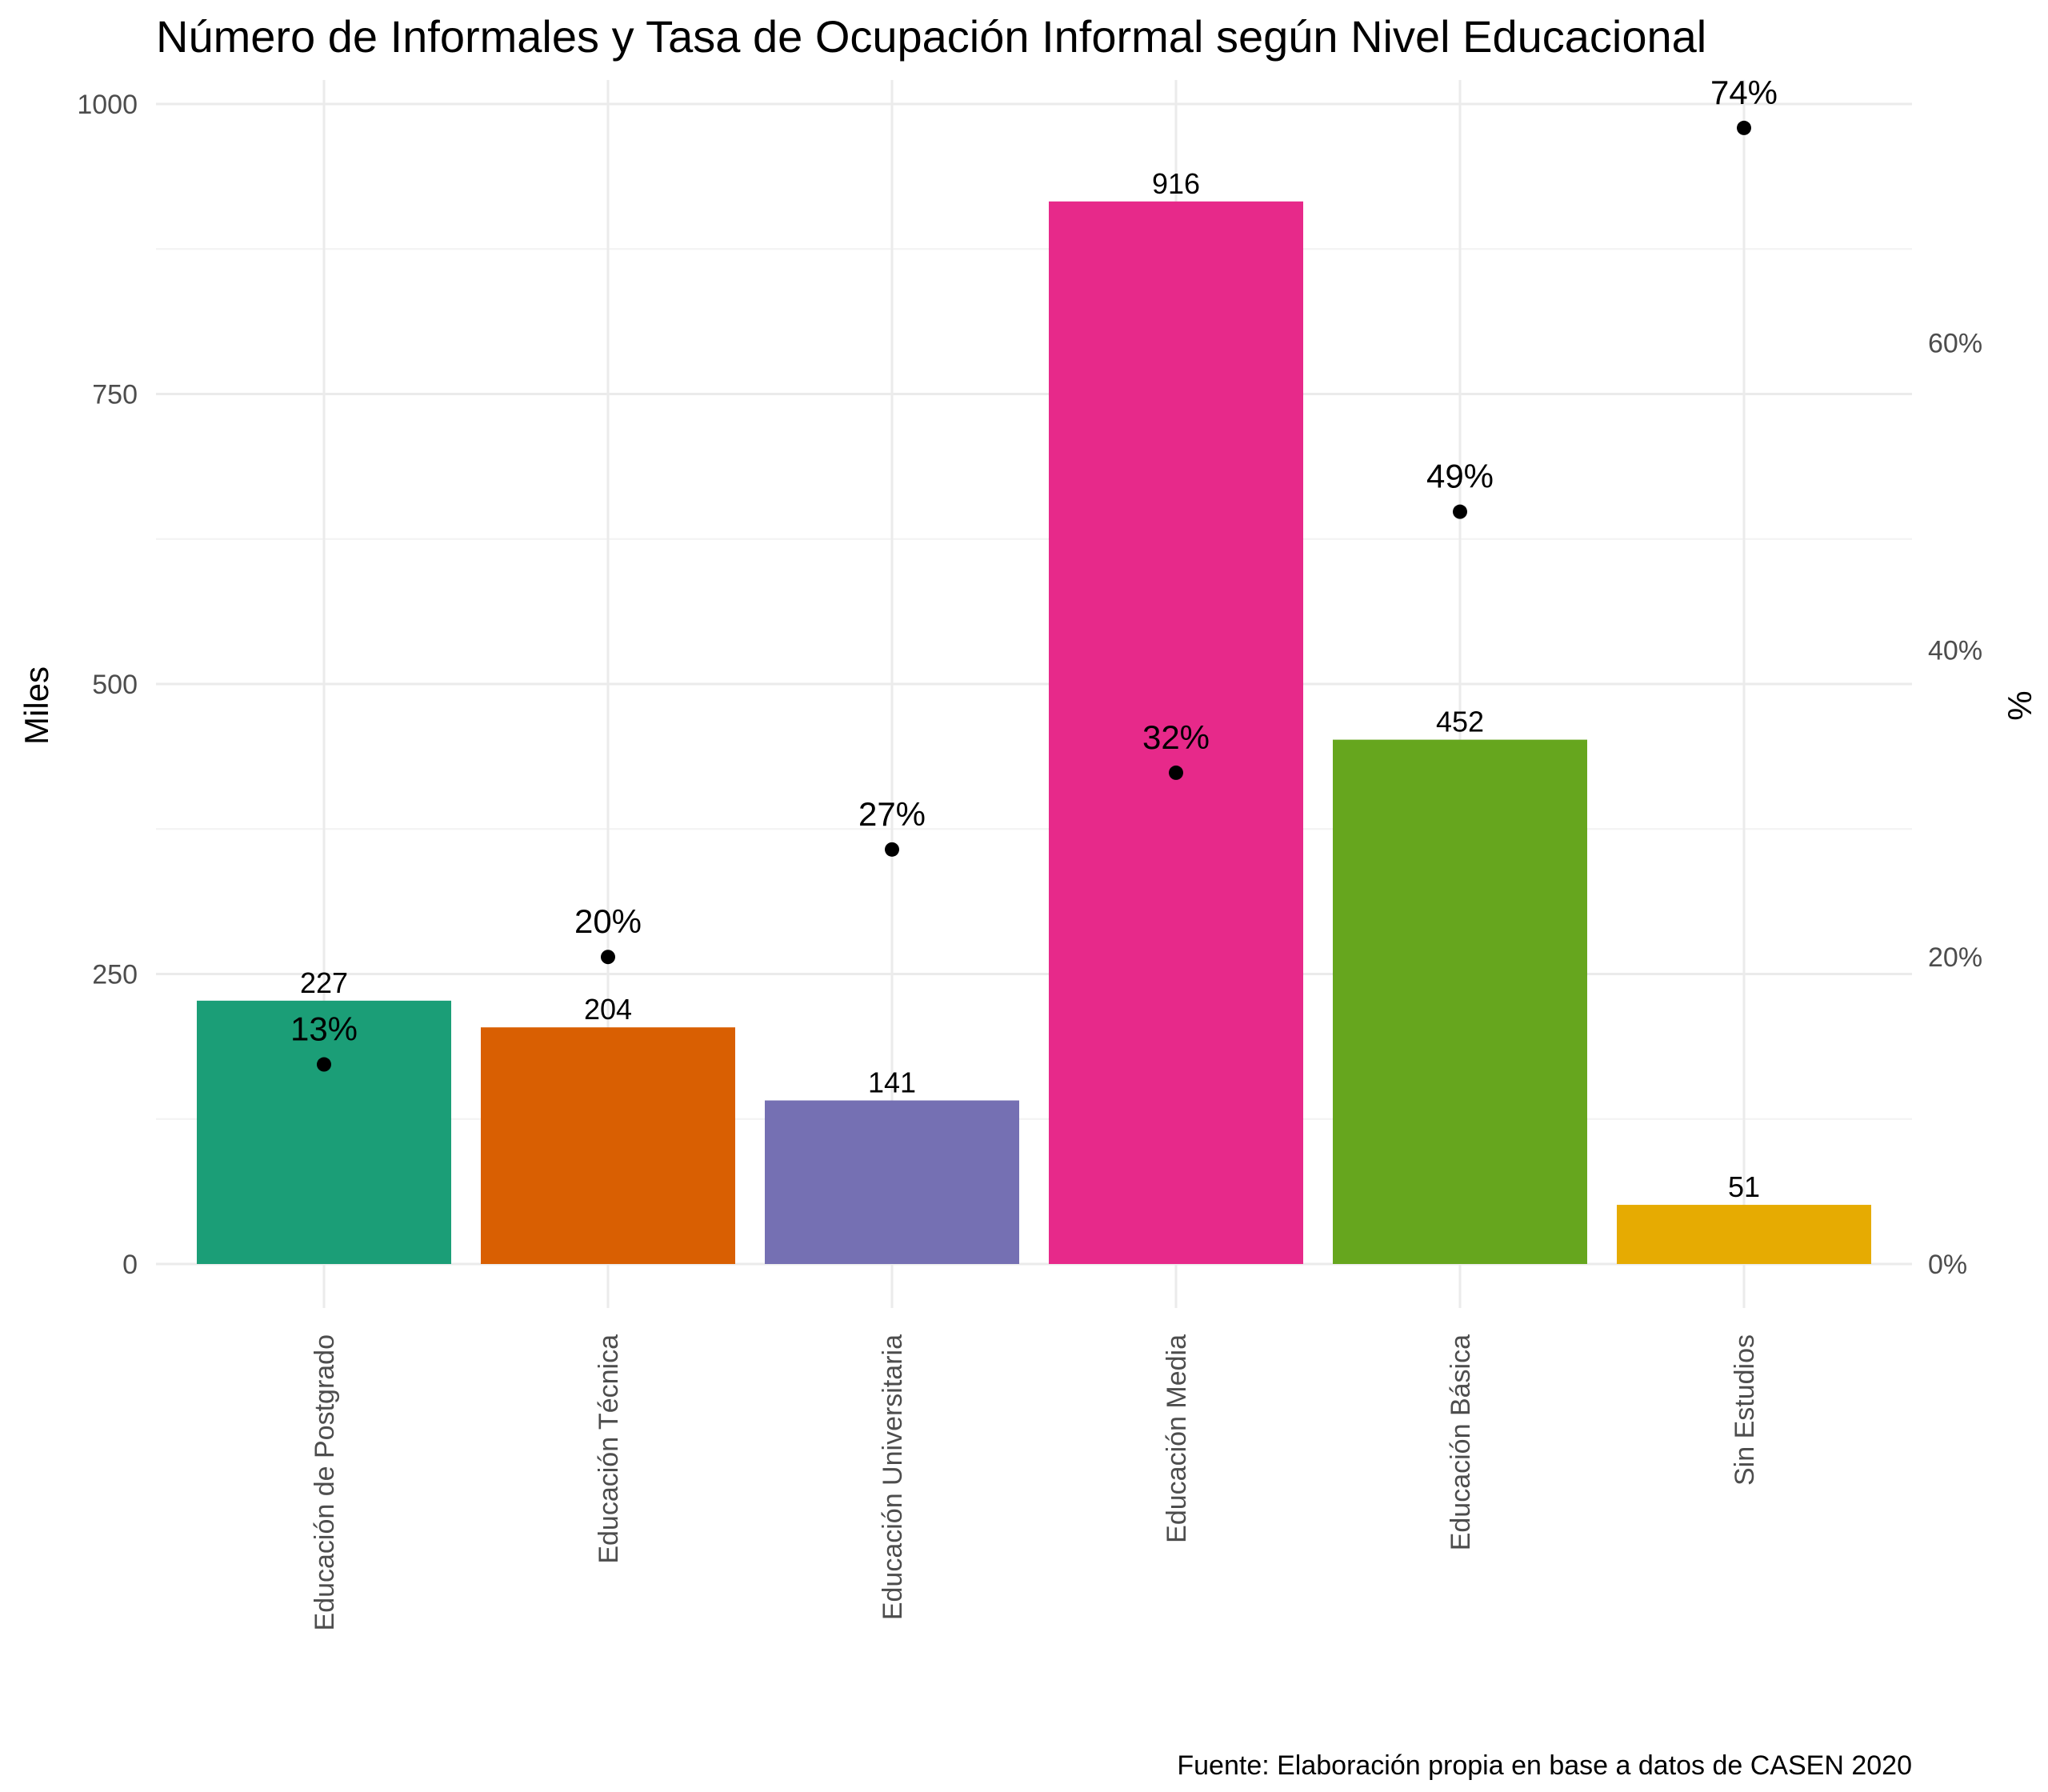 This screenshot has width=2048, height=1792. What do you see at coordinates (324, 1029) in the screenshot?
I see `rate-label: 13%` at bounding box center [324, 1029].